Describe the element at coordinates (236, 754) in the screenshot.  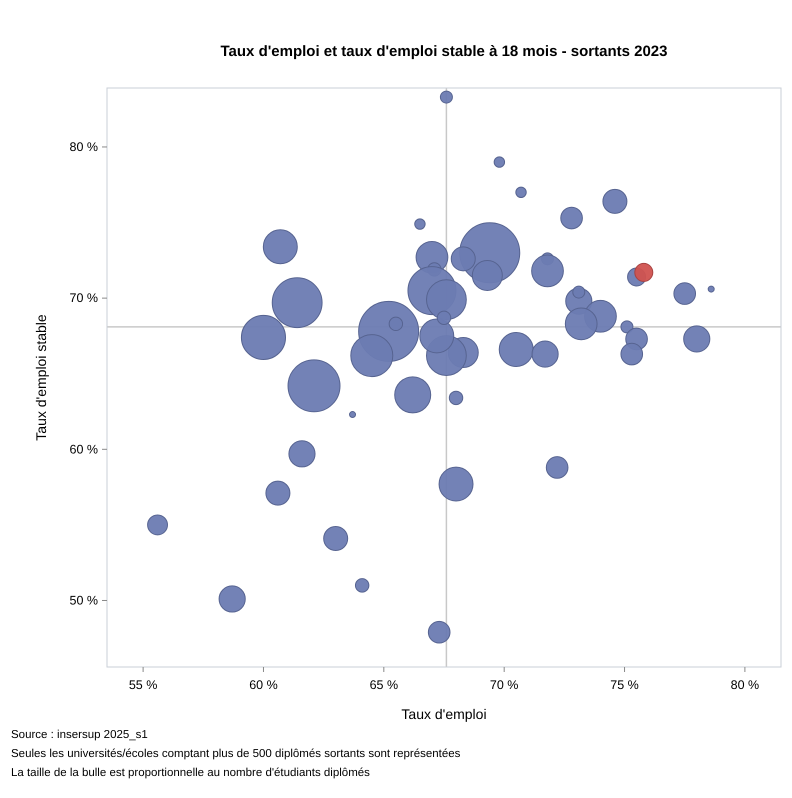
I see `text: Seules les universités/écoles comptant plus de 500 diplômés sortants sont représentées` at that location.